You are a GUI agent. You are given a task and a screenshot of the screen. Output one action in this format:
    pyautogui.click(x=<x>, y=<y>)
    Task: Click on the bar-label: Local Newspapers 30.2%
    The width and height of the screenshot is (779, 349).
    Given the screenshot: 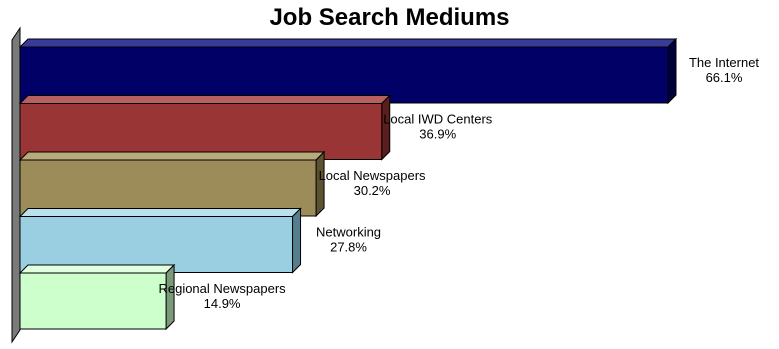 What is the action you would take?
    pyautogui.click(x=372, y=183)
    